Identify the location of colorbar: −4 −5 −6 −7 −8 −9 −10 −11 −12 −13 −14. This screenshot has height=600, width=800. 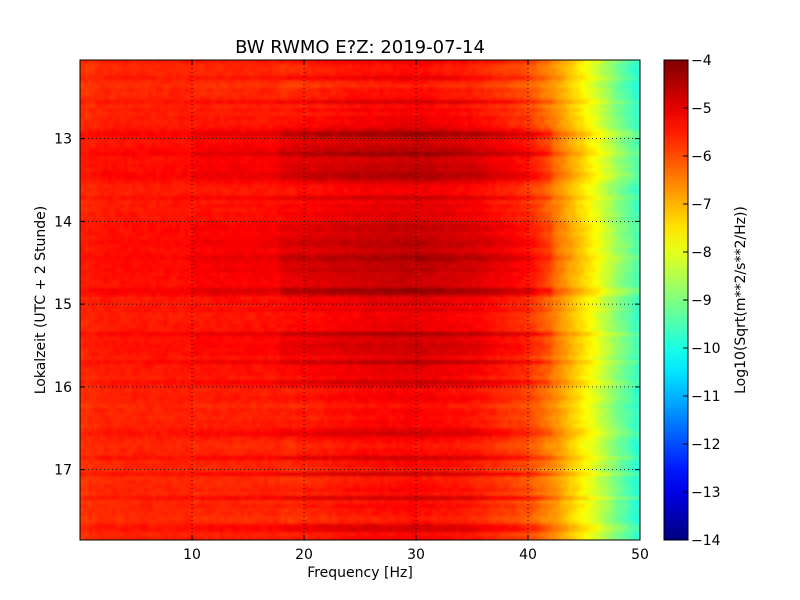
(692, 301).